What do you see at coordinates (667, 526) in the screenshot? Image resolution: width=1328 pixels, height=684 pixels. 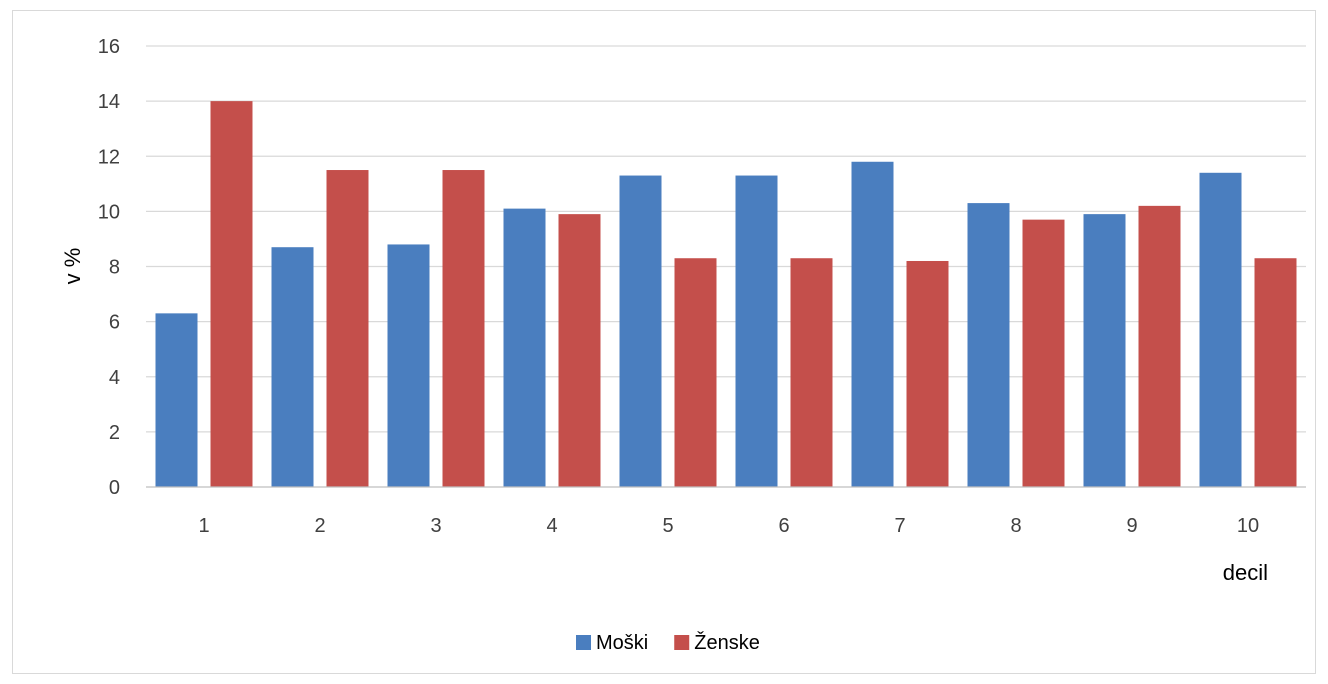 I see `x-tick-label: 5` at bounding box center [667, 526].